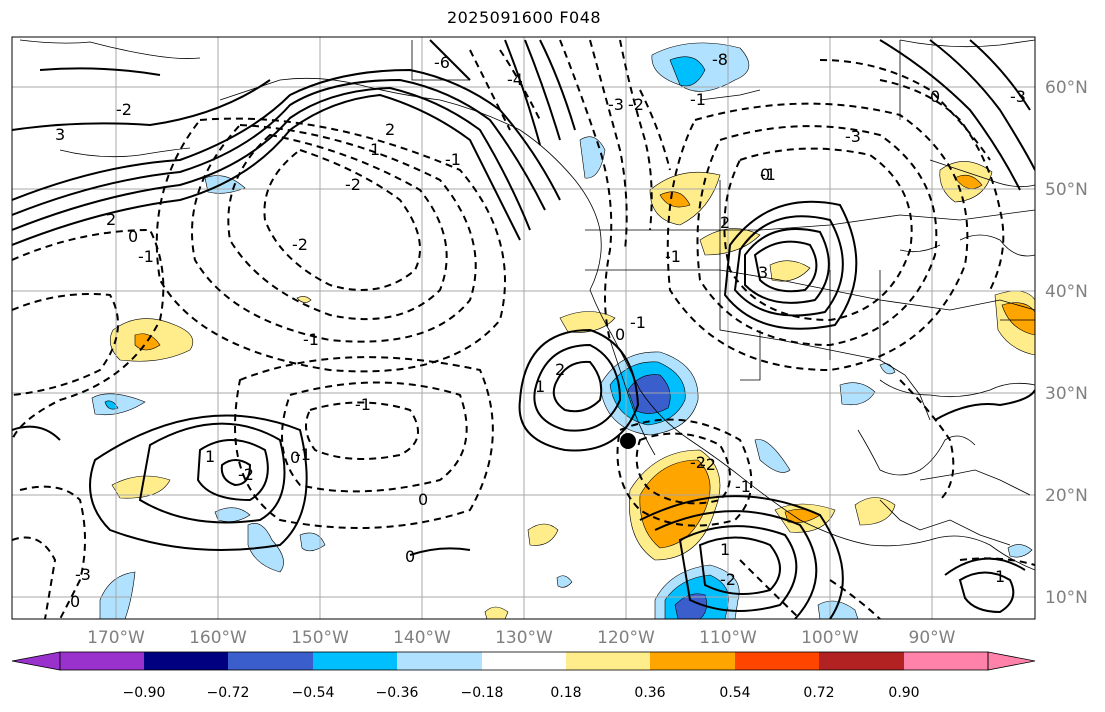  I want to click on lon-label: 140°W, so click(422, 638).